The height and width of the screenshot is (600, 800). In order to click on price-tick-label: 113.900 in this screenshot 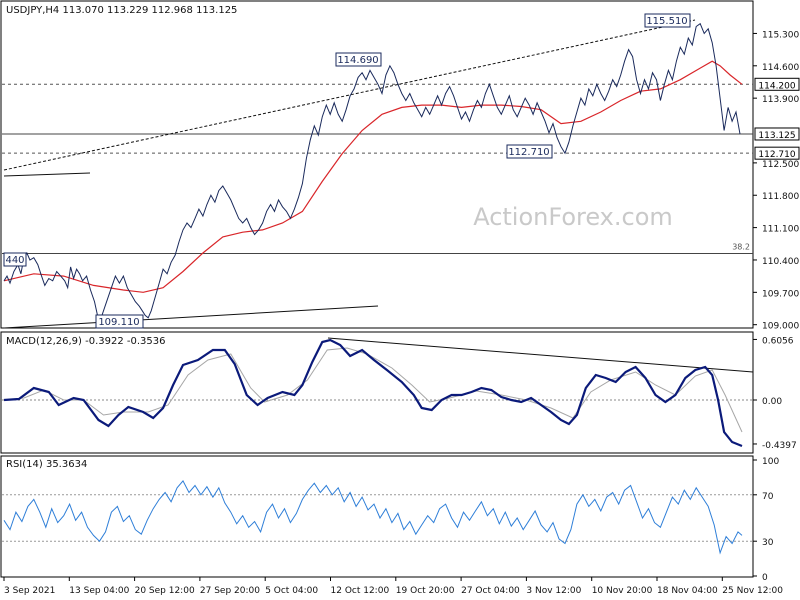, I will do `click(780, 100)`.